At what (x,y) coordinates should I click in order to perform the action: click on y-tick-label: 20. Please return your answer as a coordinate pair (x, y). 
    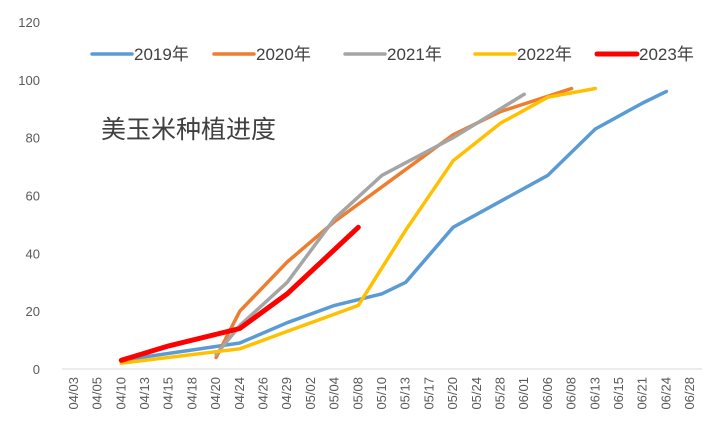
    Looking at the image, I should click on (33, 311).